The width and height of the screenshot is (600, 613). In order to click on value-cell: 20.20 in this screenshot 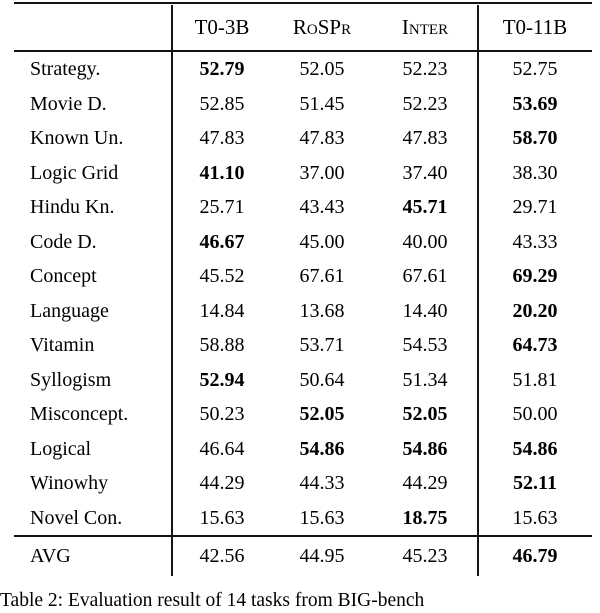, I will do `click(535, 310)`.